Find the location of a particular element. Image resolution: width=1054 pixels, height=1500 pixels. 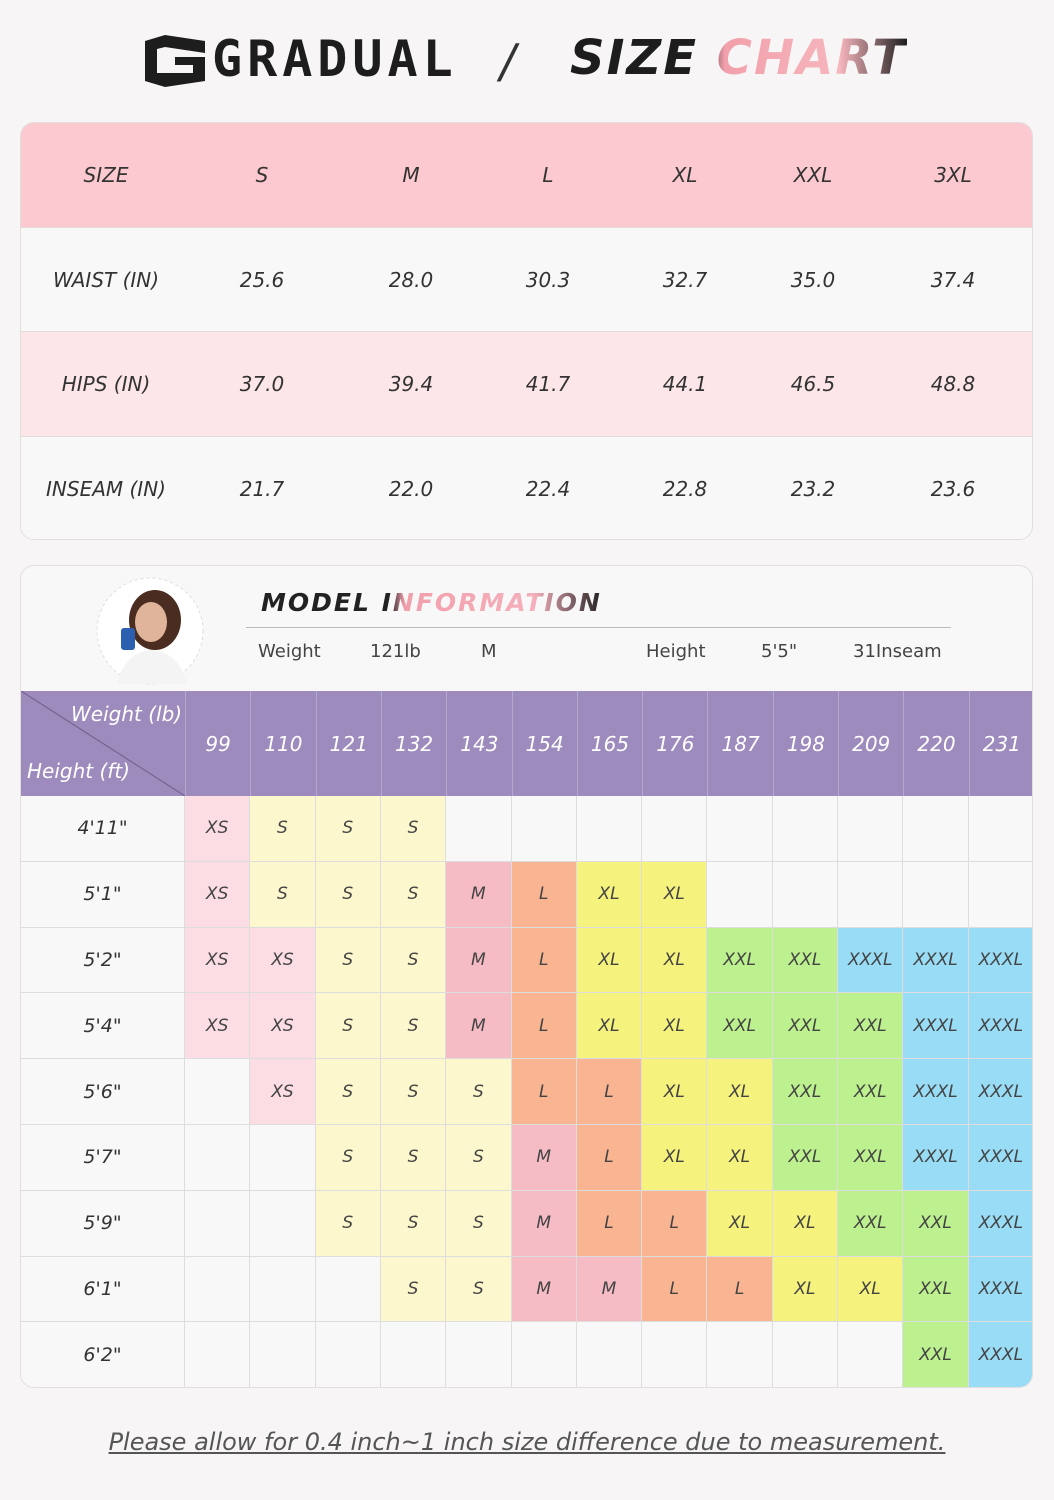

measurement: 30.3 is located at coordinates (548, 279).